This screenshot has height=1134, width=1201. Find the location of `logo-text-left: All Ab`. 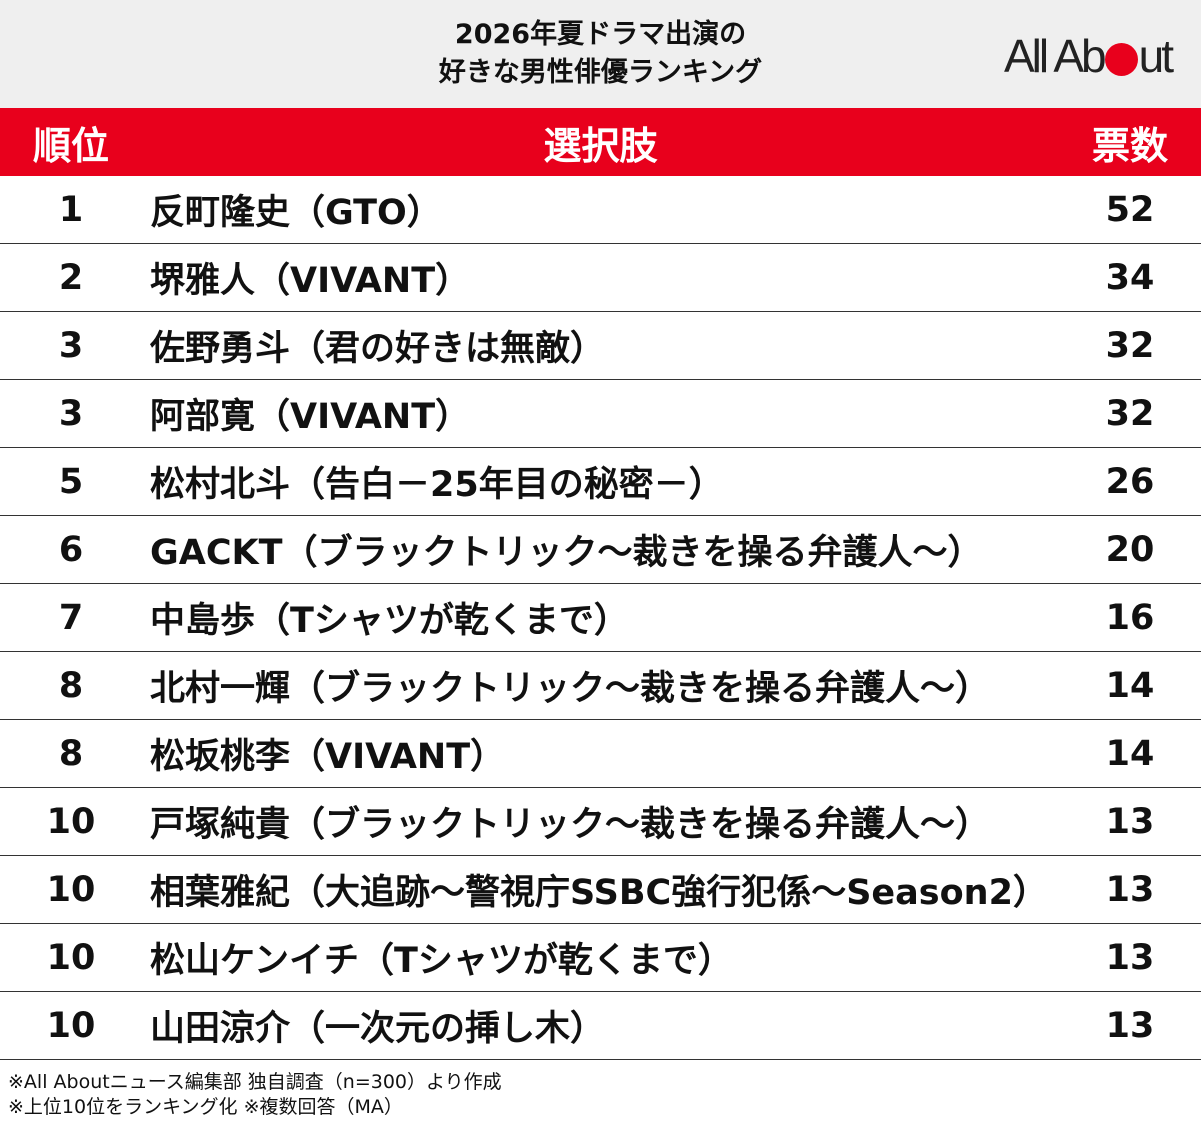

logo-text-left: All Ab is located at coordinates (1055, 56).